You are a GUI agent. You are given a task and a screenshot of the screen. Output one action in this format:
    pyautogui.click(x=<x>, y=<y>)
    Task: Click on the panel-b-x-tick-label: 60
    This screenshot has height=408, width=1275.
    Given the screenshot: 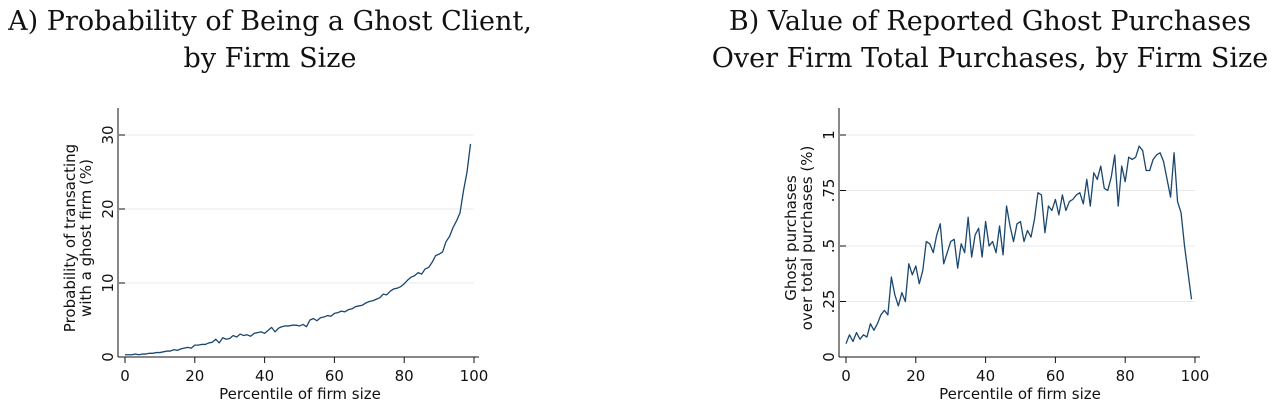 What is the action you would take?
    pyautogui.click(x=1055, y=376)
    